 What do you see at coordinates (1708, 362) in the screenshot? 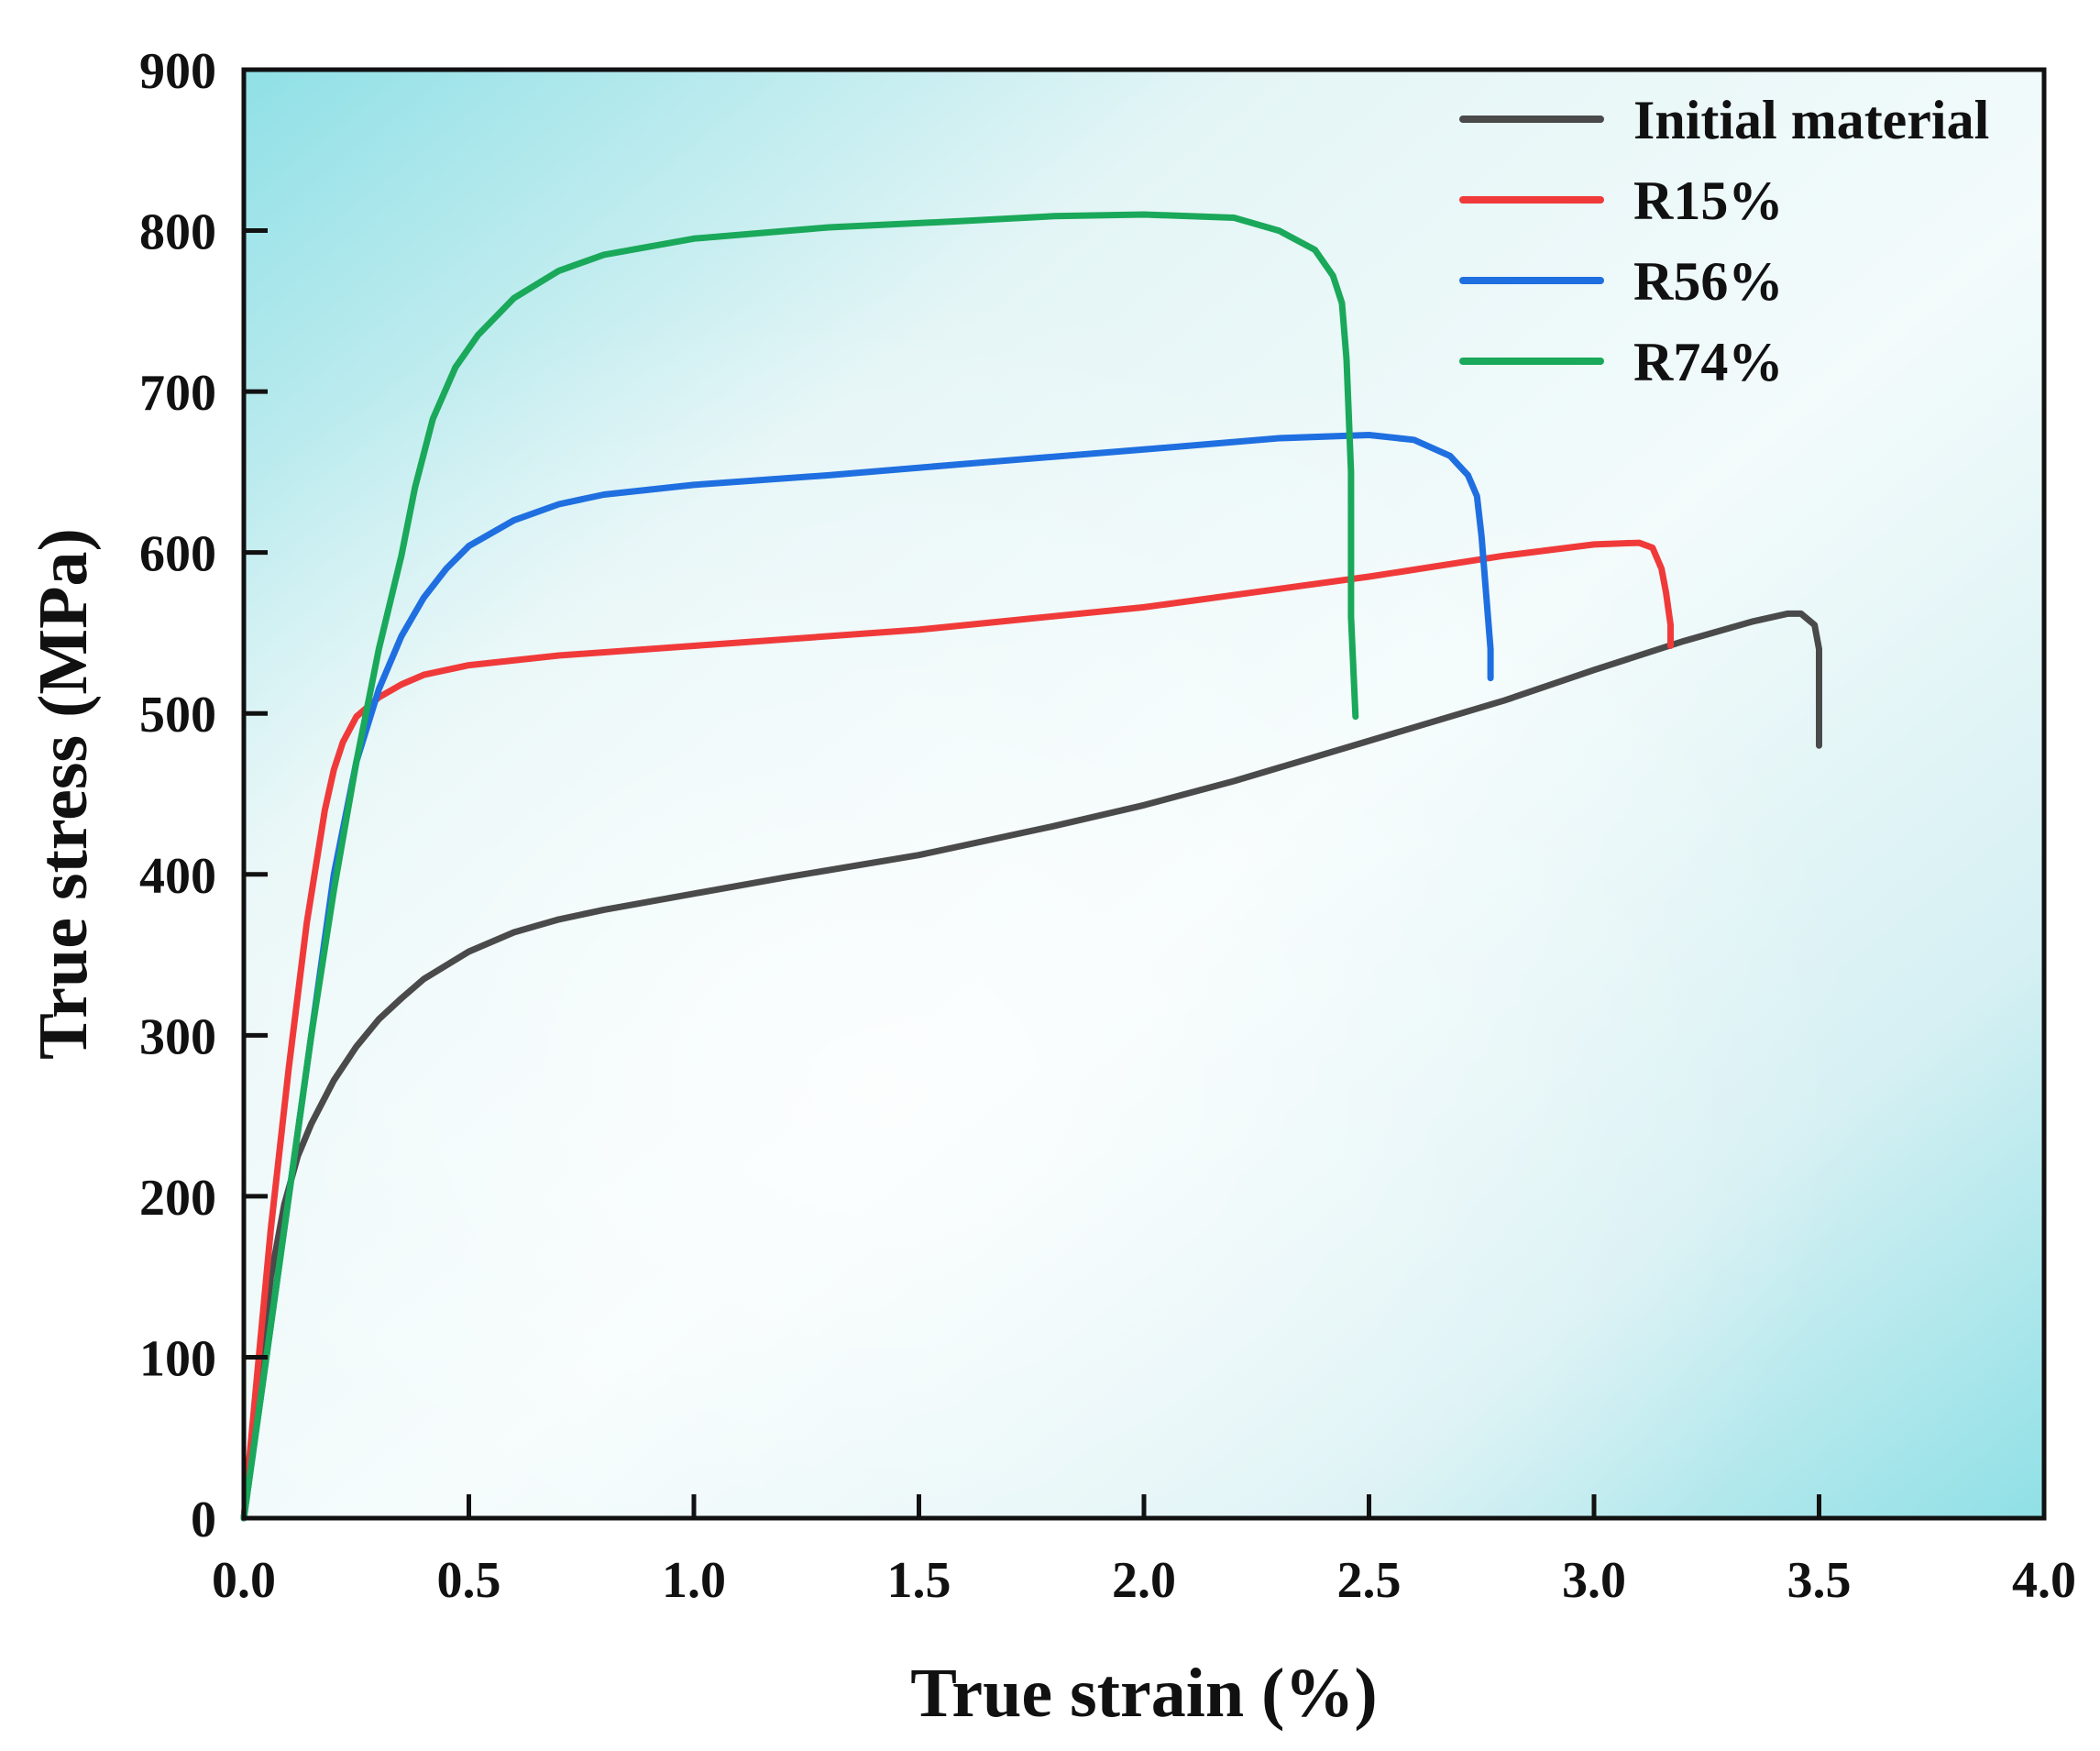
I see `legend-label-r74: R74%` at bounding box center [1708, 362].